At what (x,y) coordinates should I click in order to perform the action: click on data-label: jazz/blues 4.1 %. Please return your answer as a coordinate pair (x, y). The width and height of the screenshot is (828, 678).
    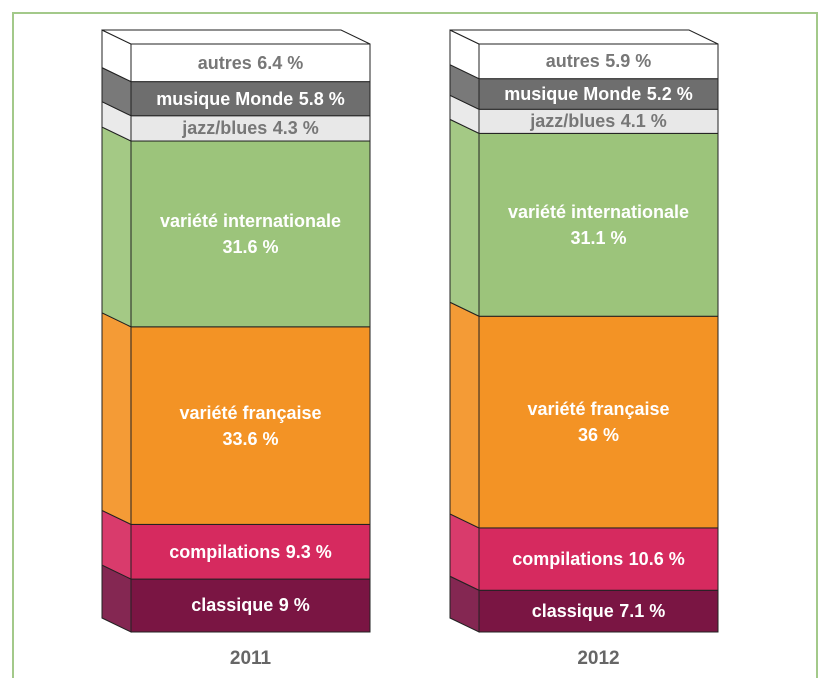
    Looking at the image, I should click on (598, 121).